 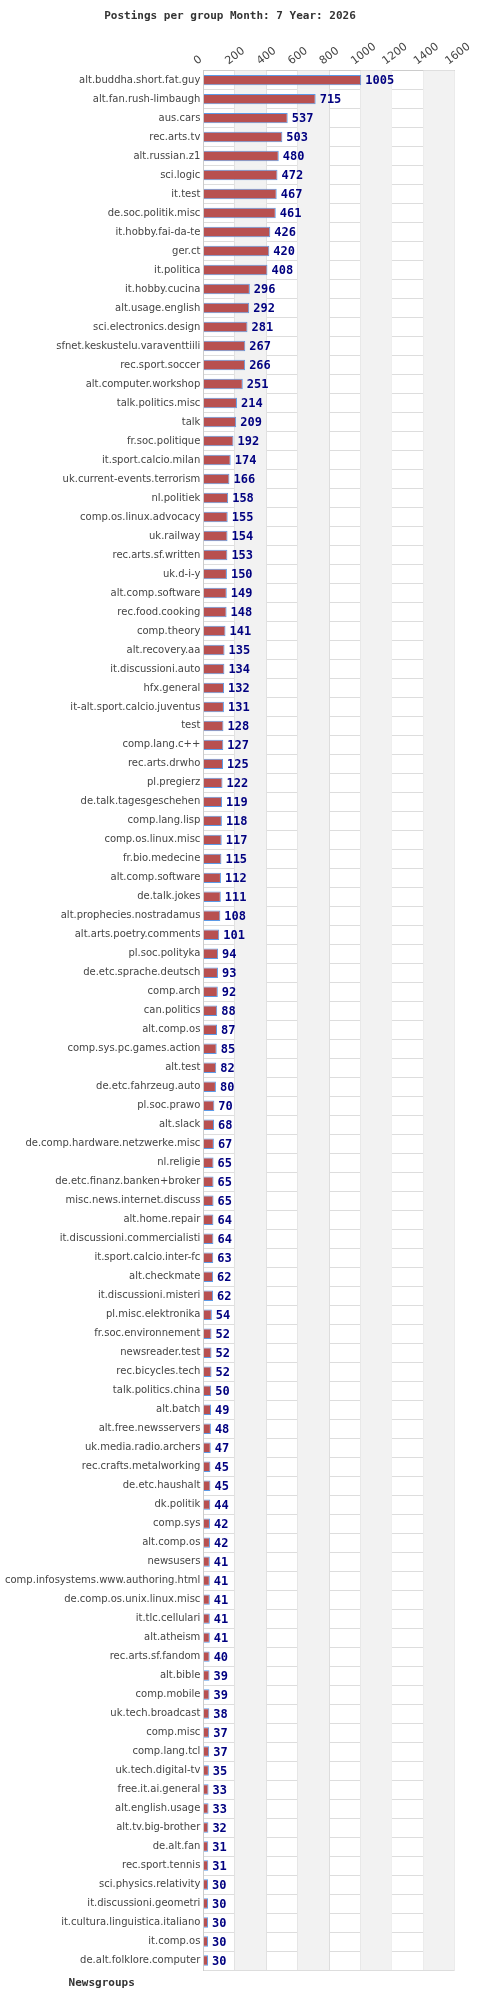 What do you see at coordinates (102, 1580) in the screenshot?
I see `y-tick-label: comp.infosystems.www.authoring.html` at bounding box center [102, 1580].